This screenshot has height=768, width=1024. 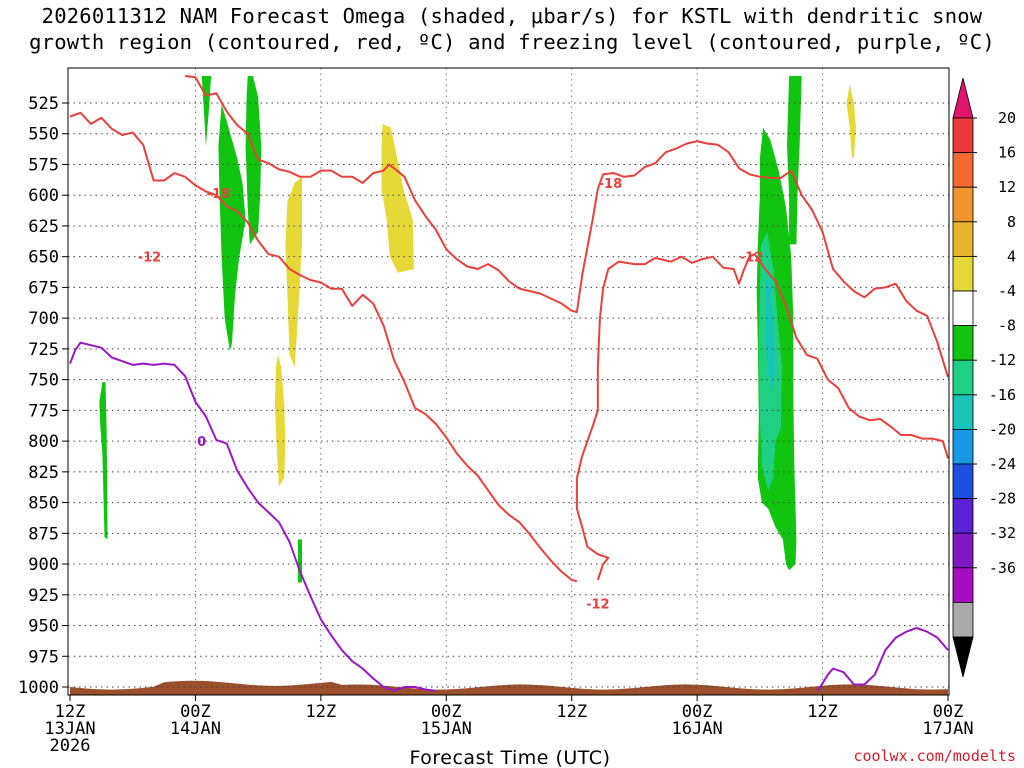 What do you see at coordinates (43, 135) in the screenshot?
I see `y-tick-label: 550` at bounding box center [43, 135].